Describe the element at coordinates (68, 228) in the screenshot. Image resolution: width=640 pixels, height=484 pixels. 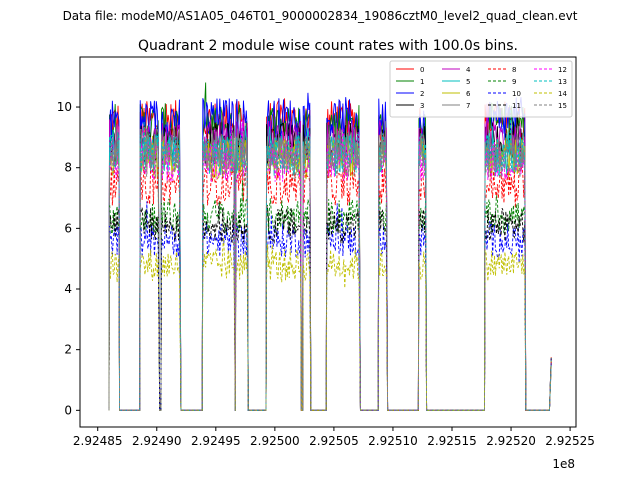
I see `y-tick-label: 6` at that location.